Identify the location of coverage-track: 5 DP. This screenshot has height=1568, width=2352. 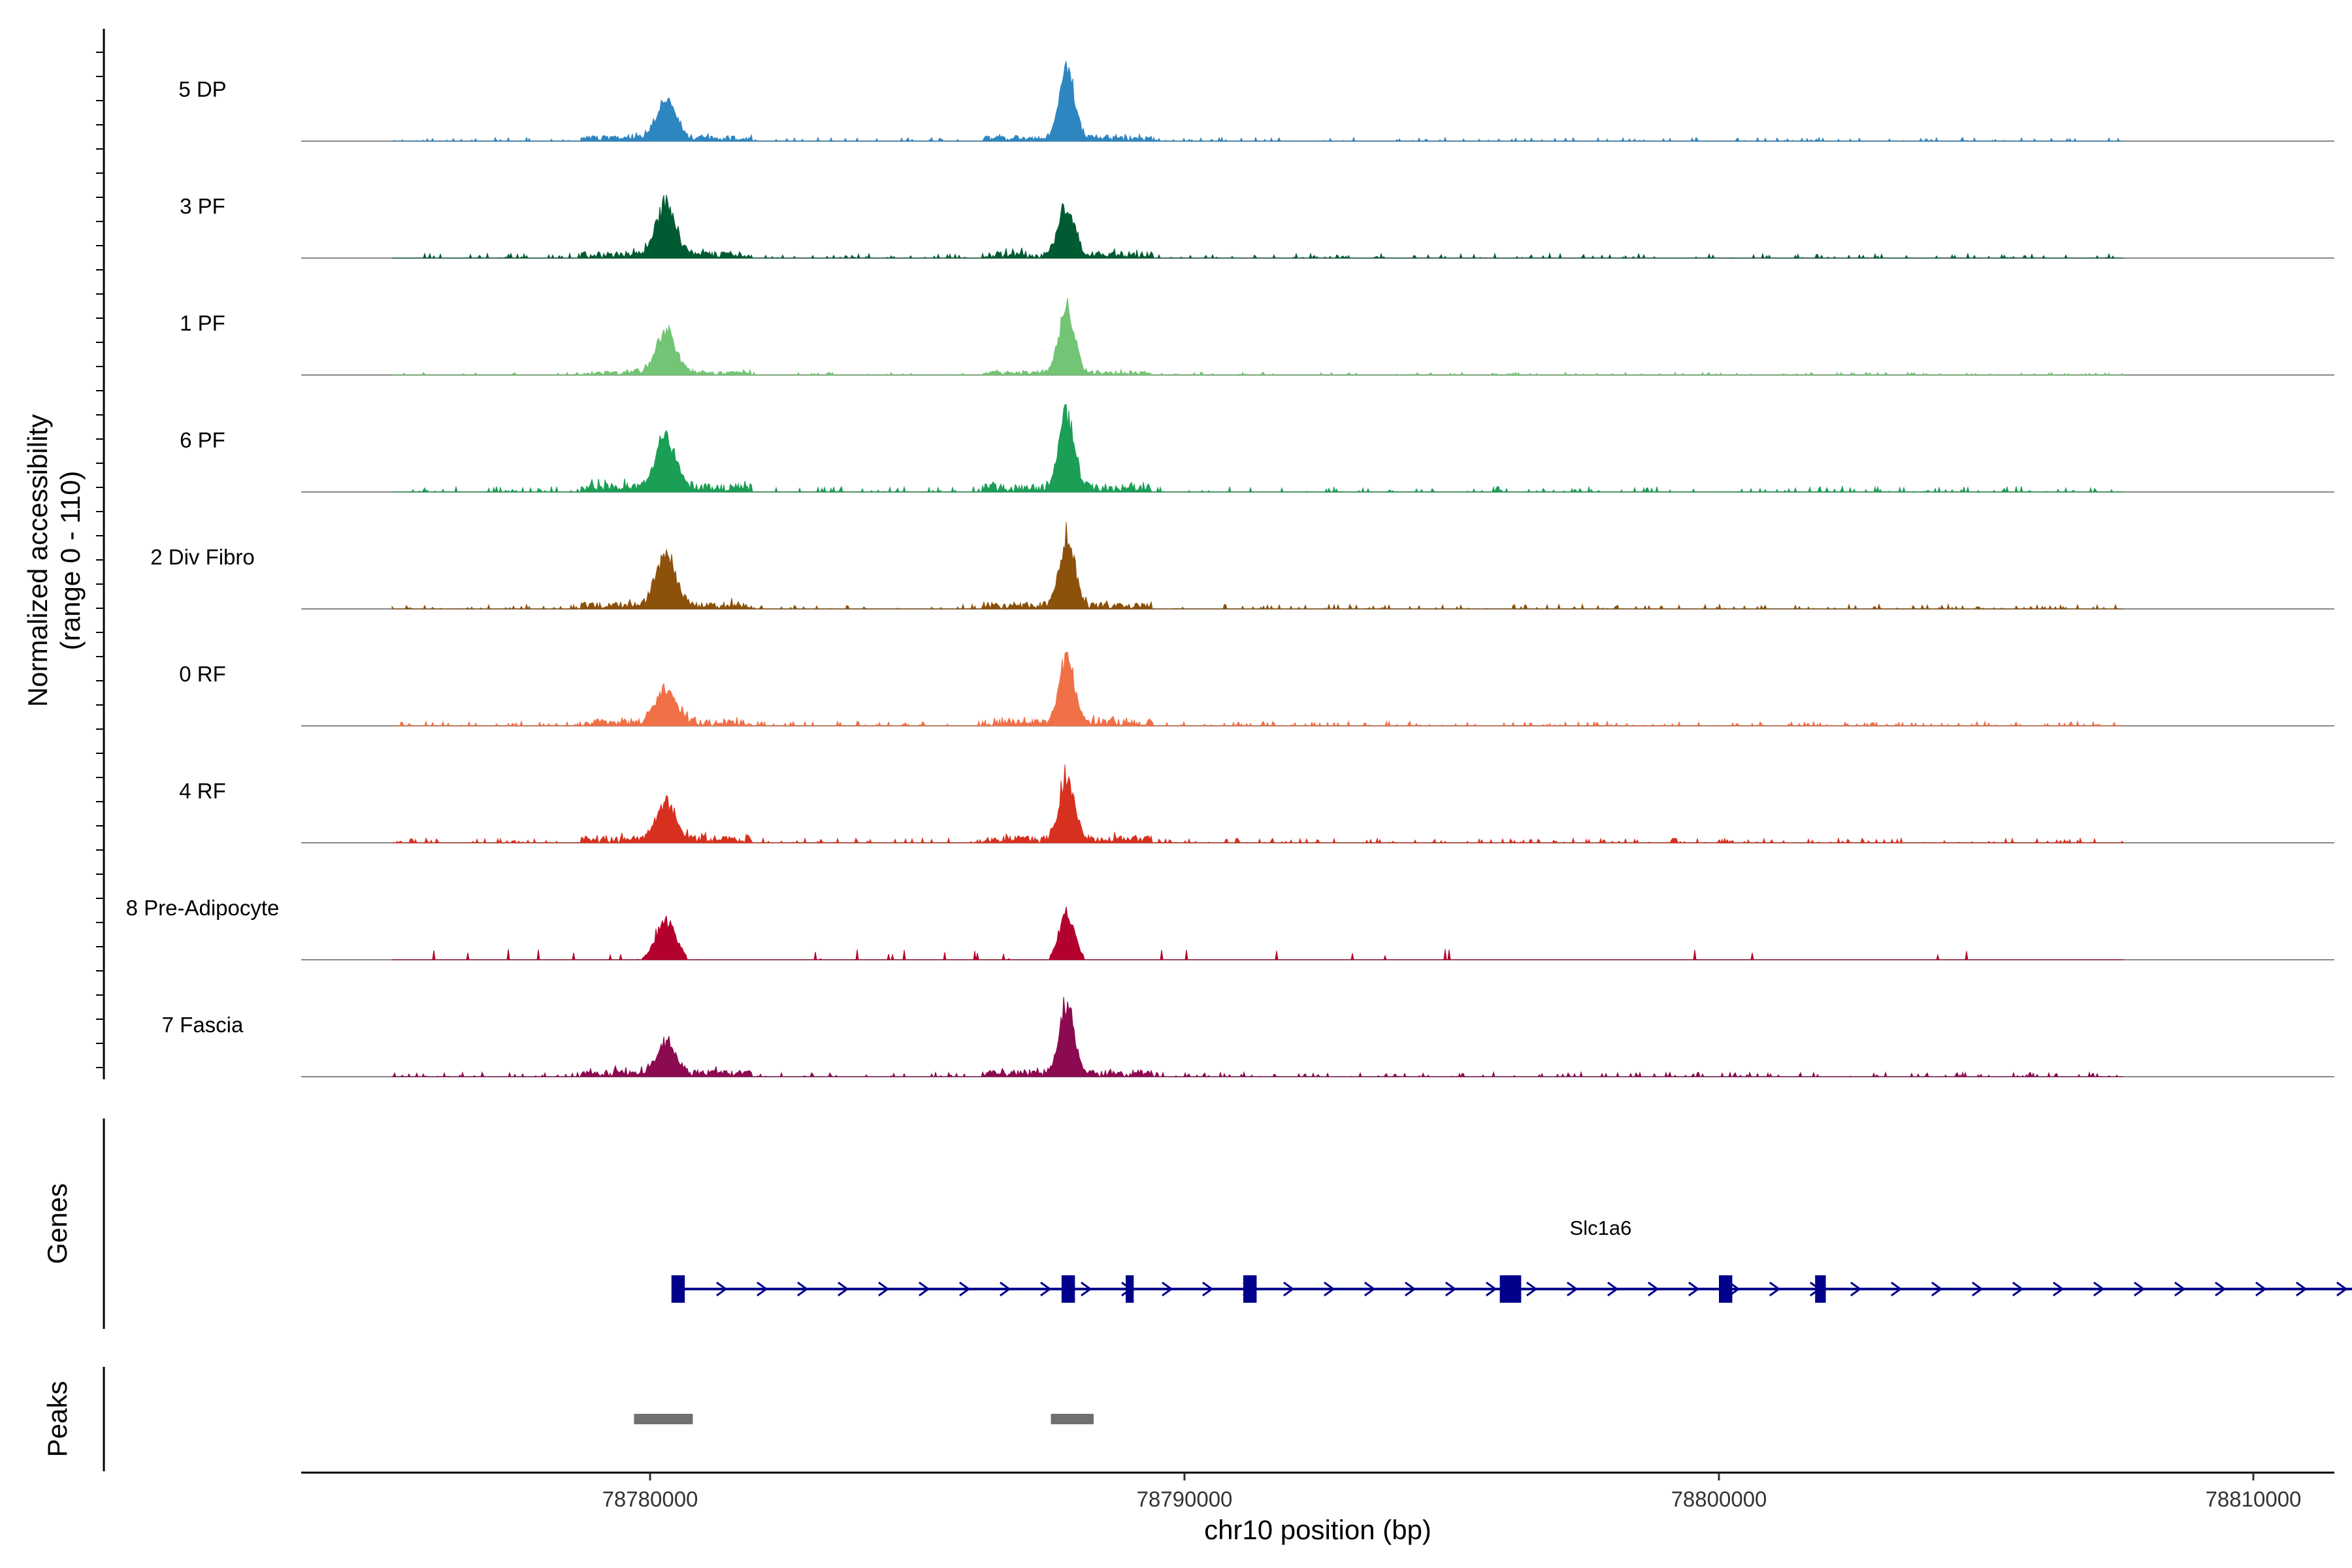
(1256, 101).